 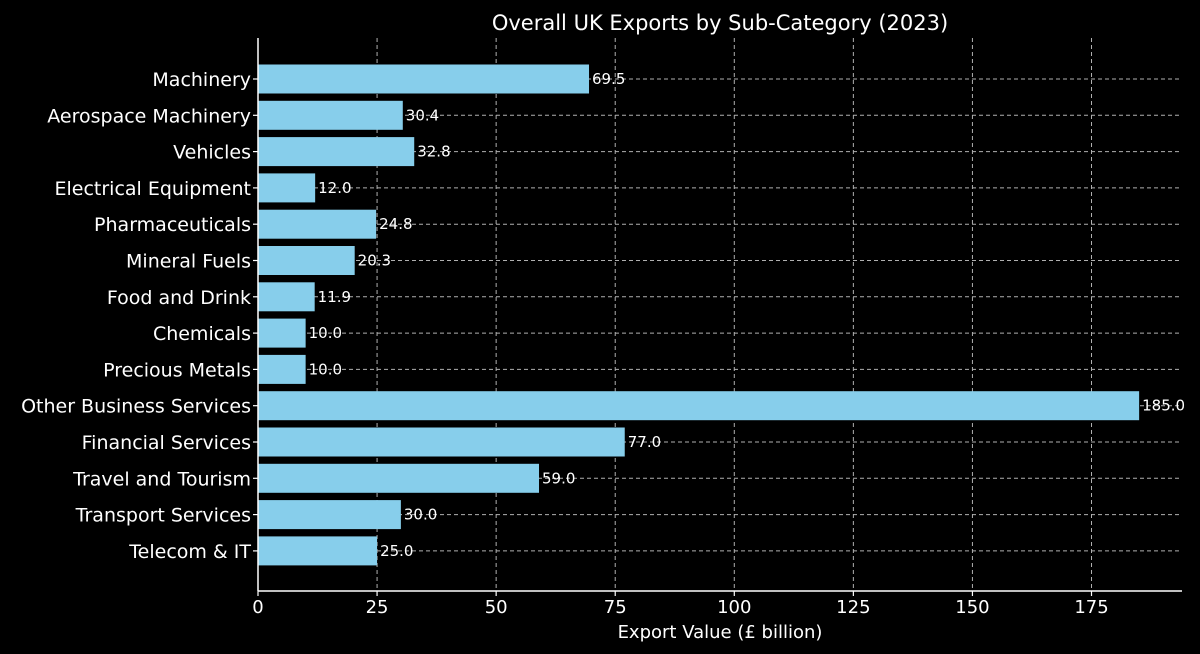 What do you see at coordinates (1163, 406) in the screenshot?
I see `bar-value-label: 185.0` at bounding box center [1163, 406].